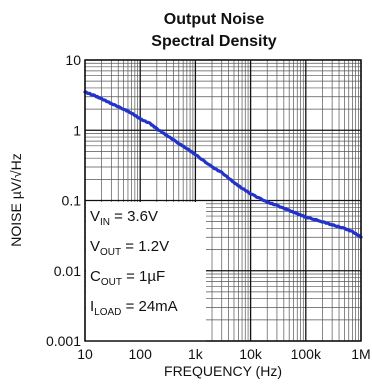 Image resolution: width=372 pixels, height=387 pixels. What do you see at coordinates (223, 371) in the screenshot?
I see `x-axis-label: FREQUENCY (Hz)` at bounding box center [223, 371].